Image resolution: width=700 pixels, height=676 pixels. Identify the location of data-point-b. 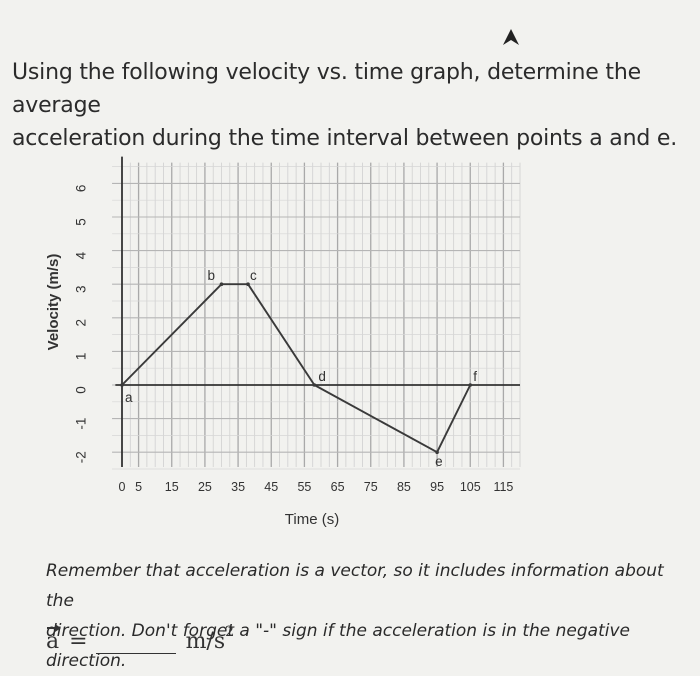
(221, 284).